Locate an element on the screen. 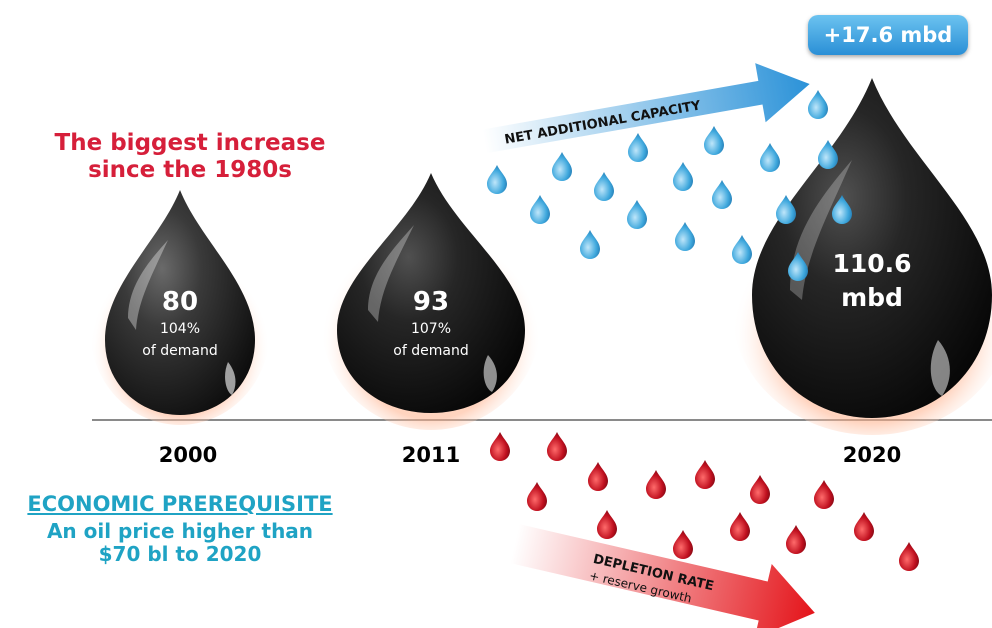 This screenshot has height=628, width=992. year-2020-label: 2020 is located at coordinates (872, 455).